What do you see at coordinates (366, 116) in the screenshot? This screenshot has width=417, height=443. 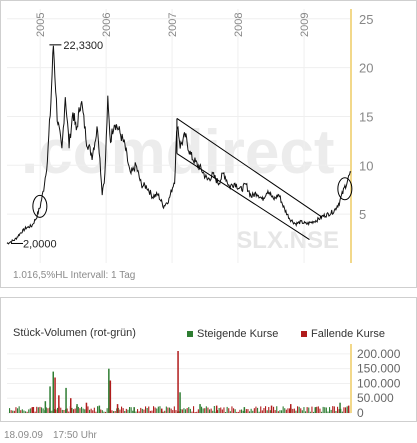 I see `y-tick-label: 15` at bounding box center [366, 116].